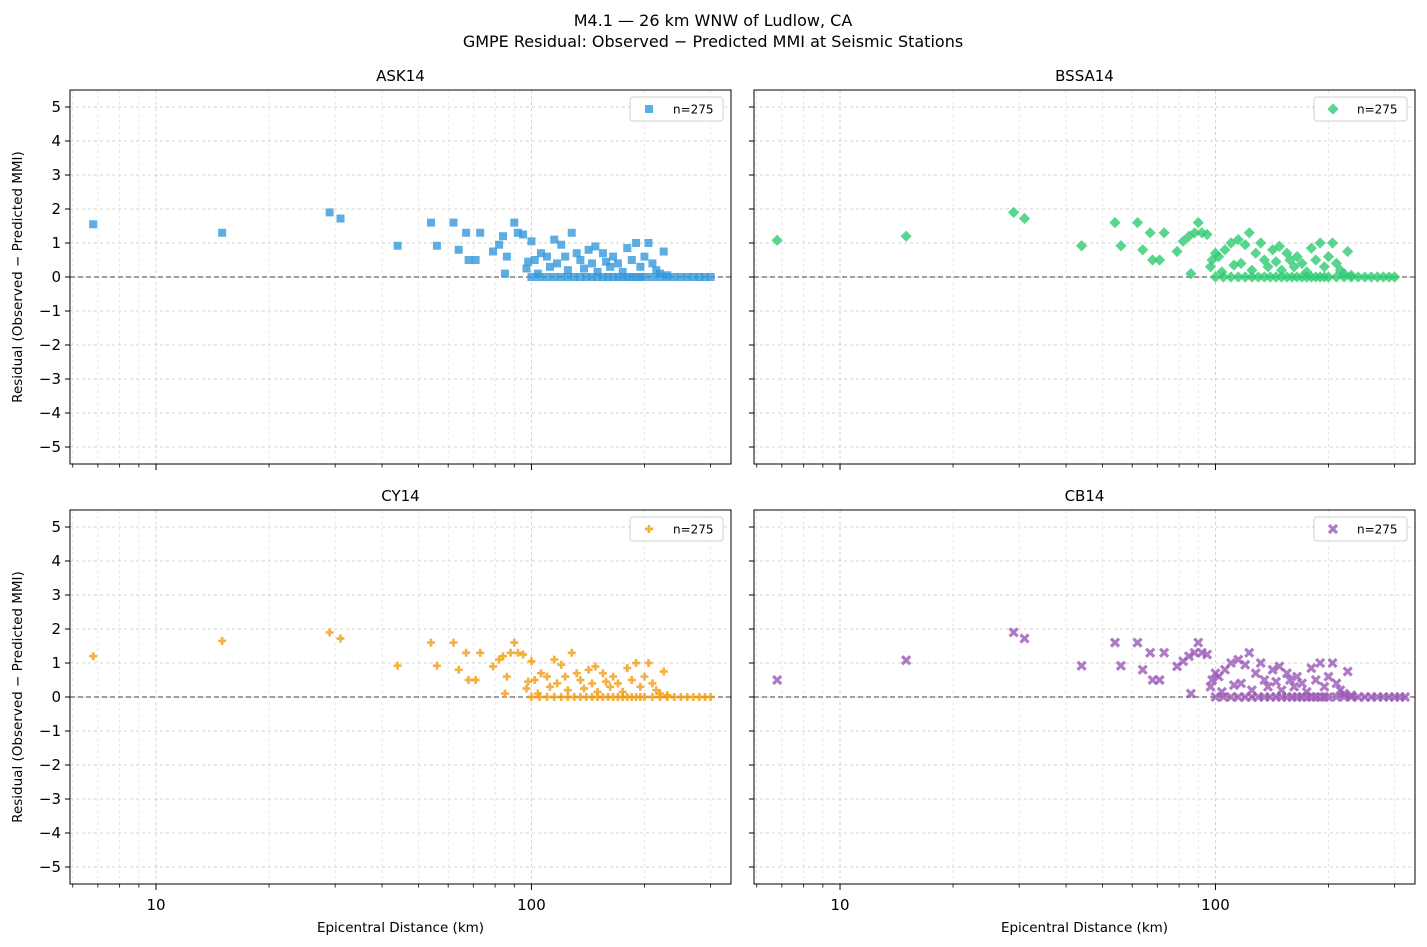 This screenshot has height=947, width=1427. What do you see at coordinates (1215, 905) in the screenshot?
I see `x-tick-label: 100` at bounding box center [1215, 905].